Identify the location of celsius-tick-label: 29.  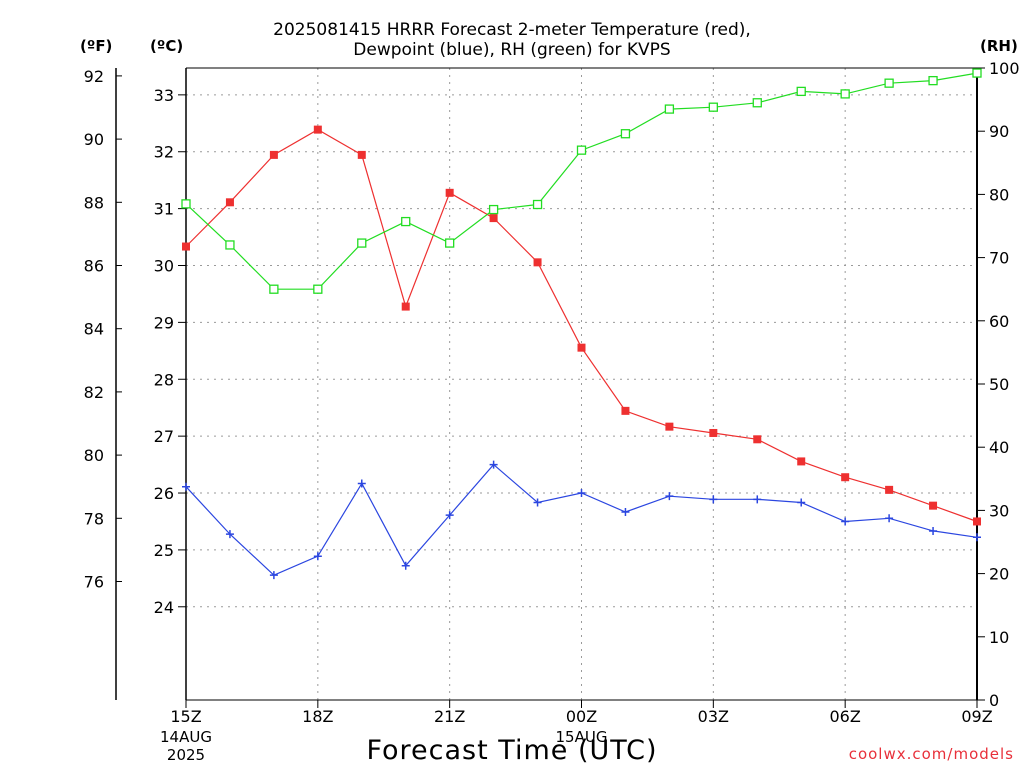
(164, 322).